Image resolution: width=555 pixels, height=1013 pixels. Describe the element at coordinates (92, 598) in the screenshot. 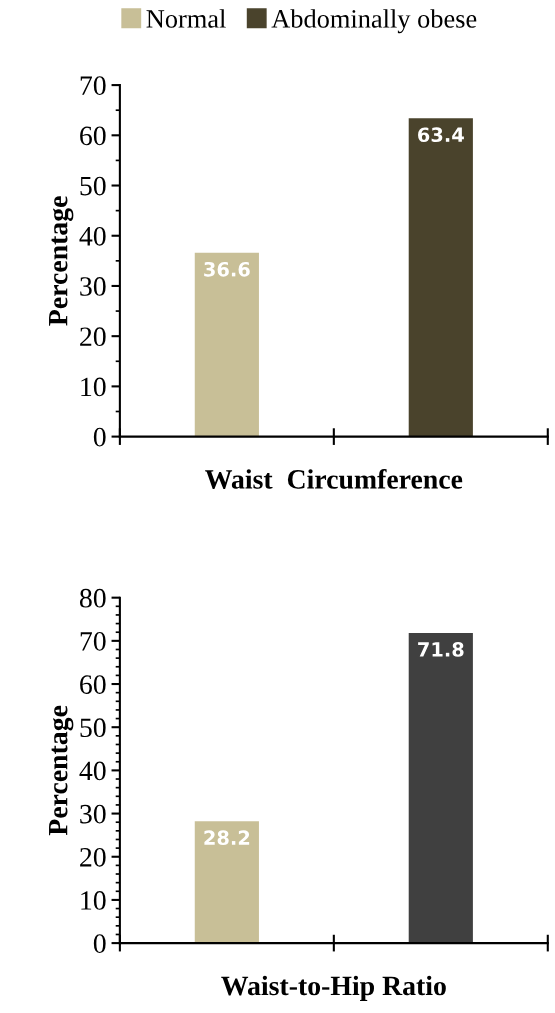

I see `y-tick-label: 80` at that location.